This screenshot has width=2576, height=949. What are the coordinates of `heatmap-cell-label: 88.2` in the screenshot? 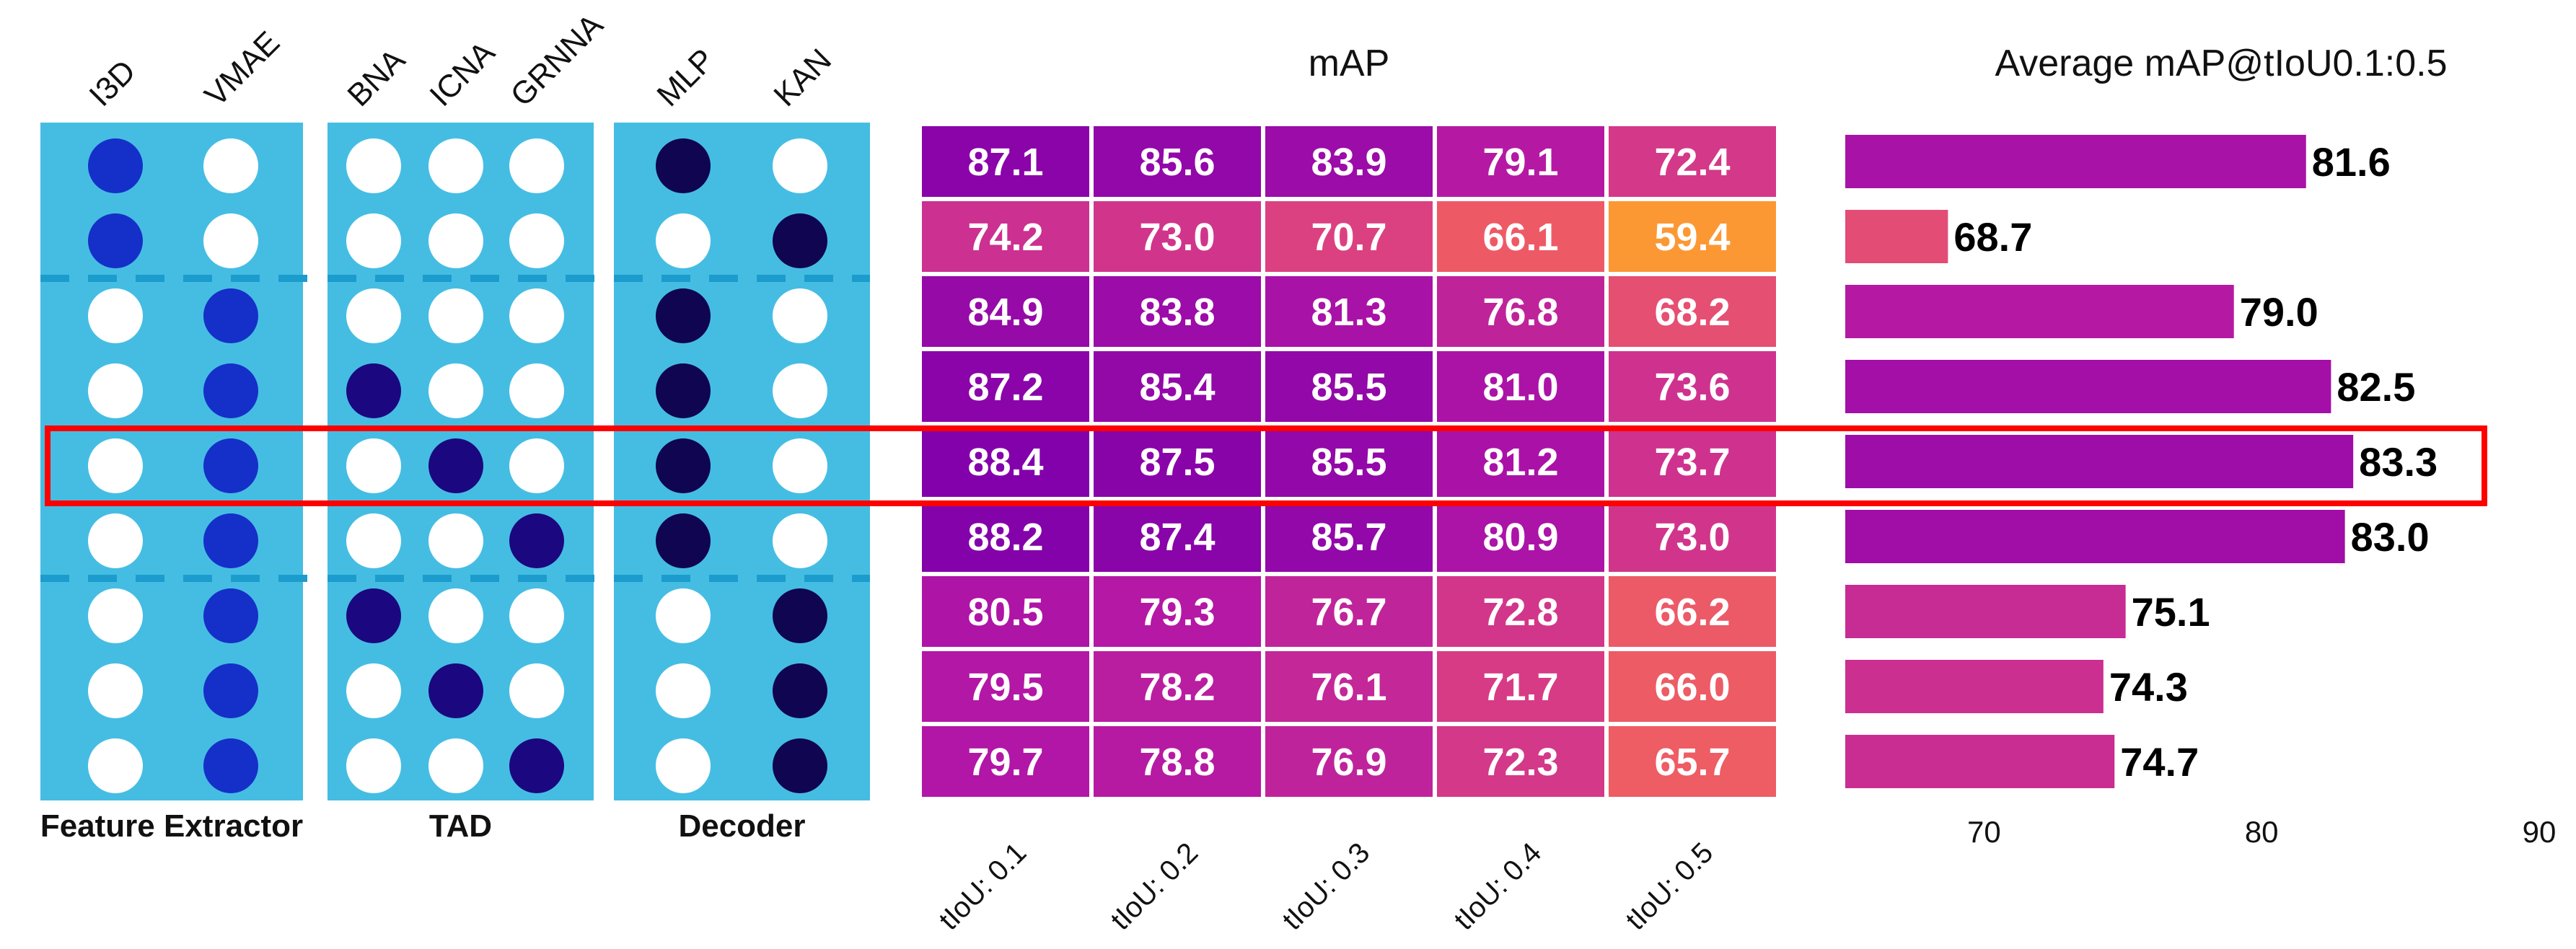 It's located at (1005, 537).